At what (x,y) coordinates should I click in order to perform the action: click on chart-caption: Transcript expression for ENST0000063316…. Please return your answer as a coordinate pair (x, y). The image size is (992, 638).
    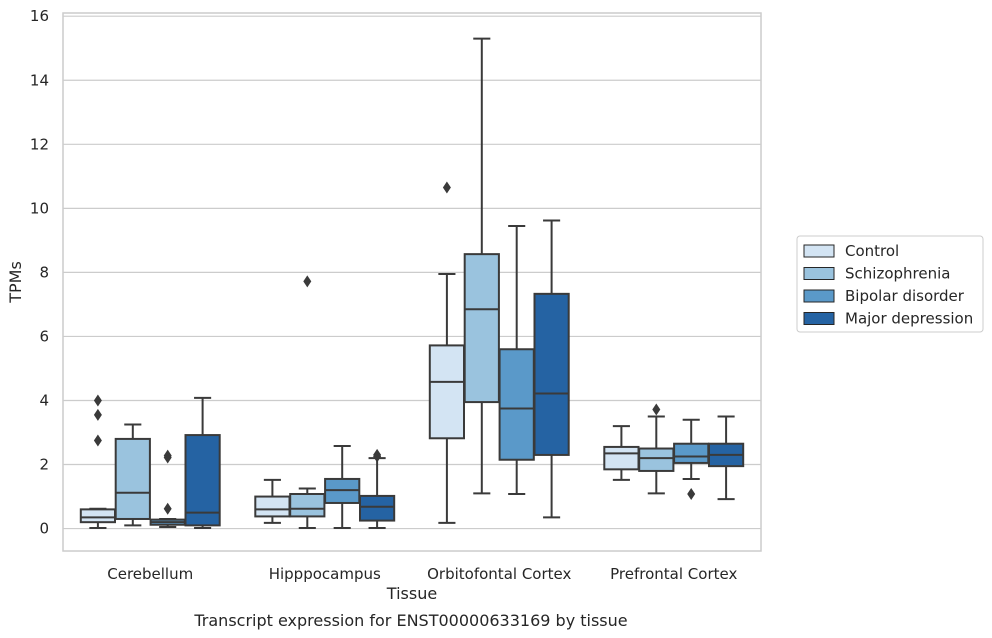
    Looking at the image, I should click on (410, 620).